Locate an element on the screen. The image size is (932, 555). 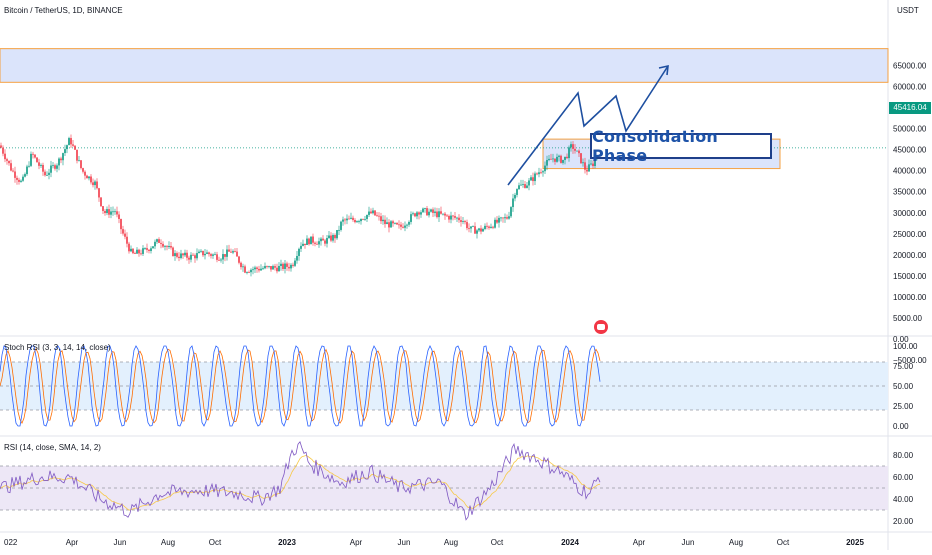
stoch-rsi-label: Stoch RSI (3, 3, 14, 14, close) is located at coordinates (57, 347).